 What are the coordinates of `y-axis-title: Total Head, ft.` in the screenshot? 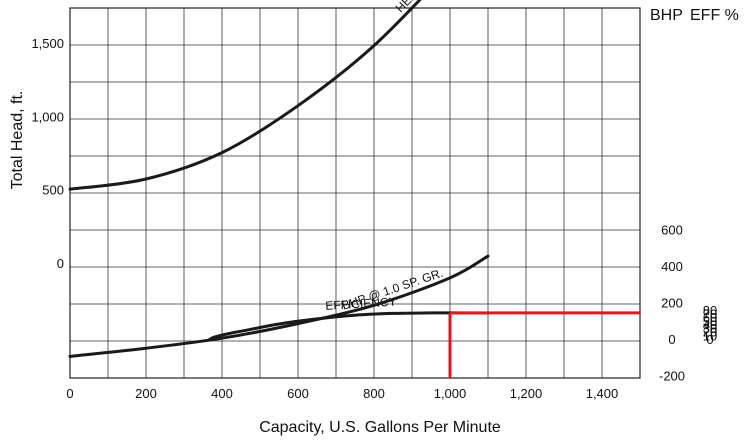 It's located at (17, 140).